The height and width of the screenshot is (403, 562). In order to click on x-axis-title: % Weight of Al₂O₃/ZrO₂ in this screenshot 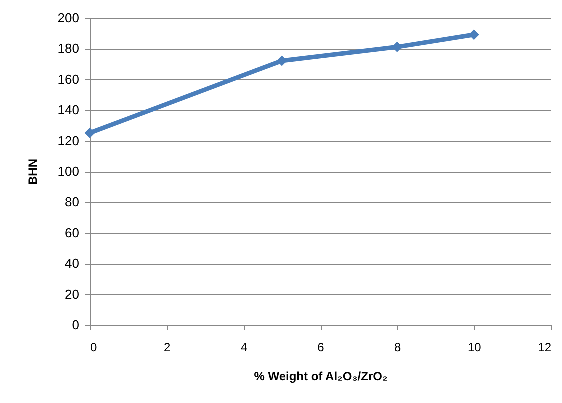, I will do `click(321, 377)`.